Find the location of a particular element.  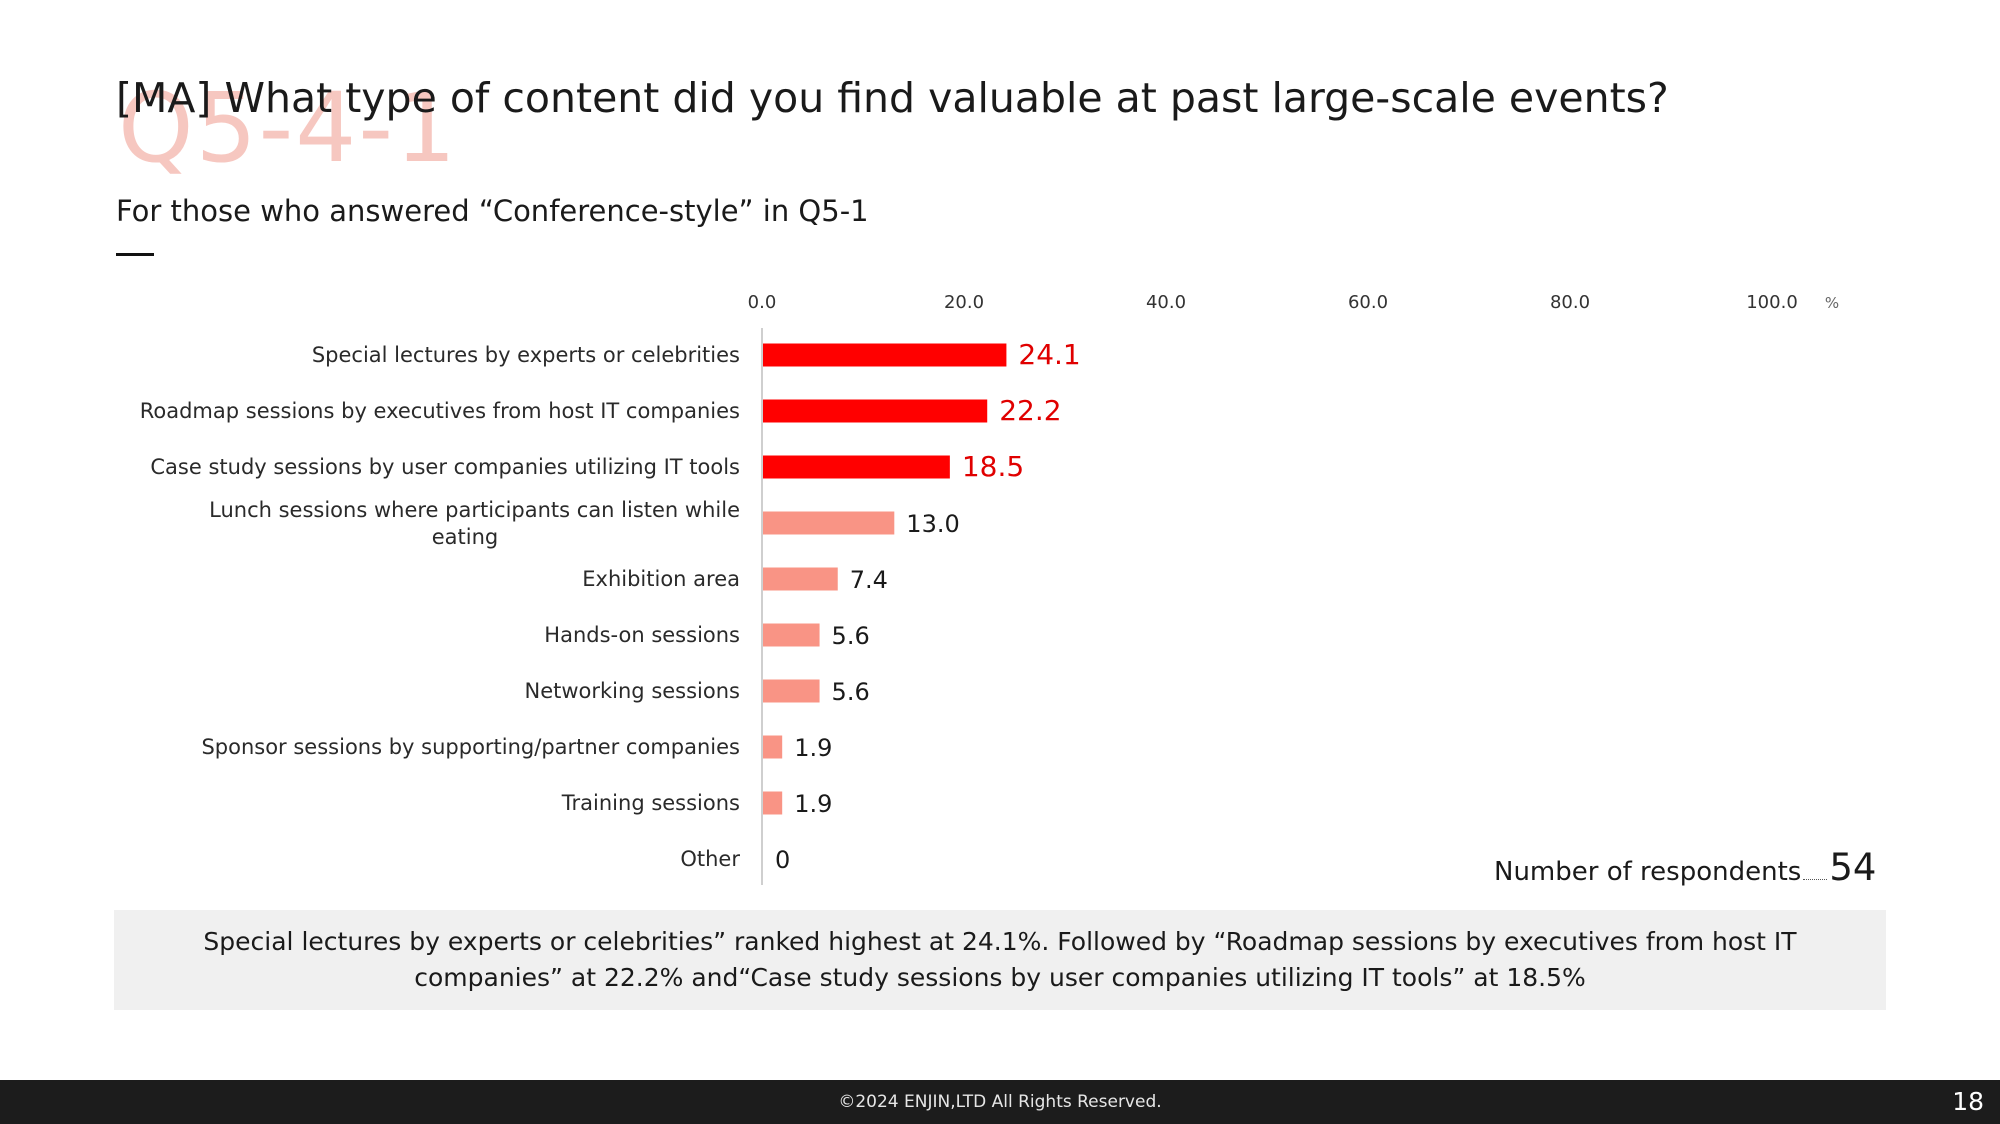

bar-value-label: 18.5 is located at coordinates (993, 466).